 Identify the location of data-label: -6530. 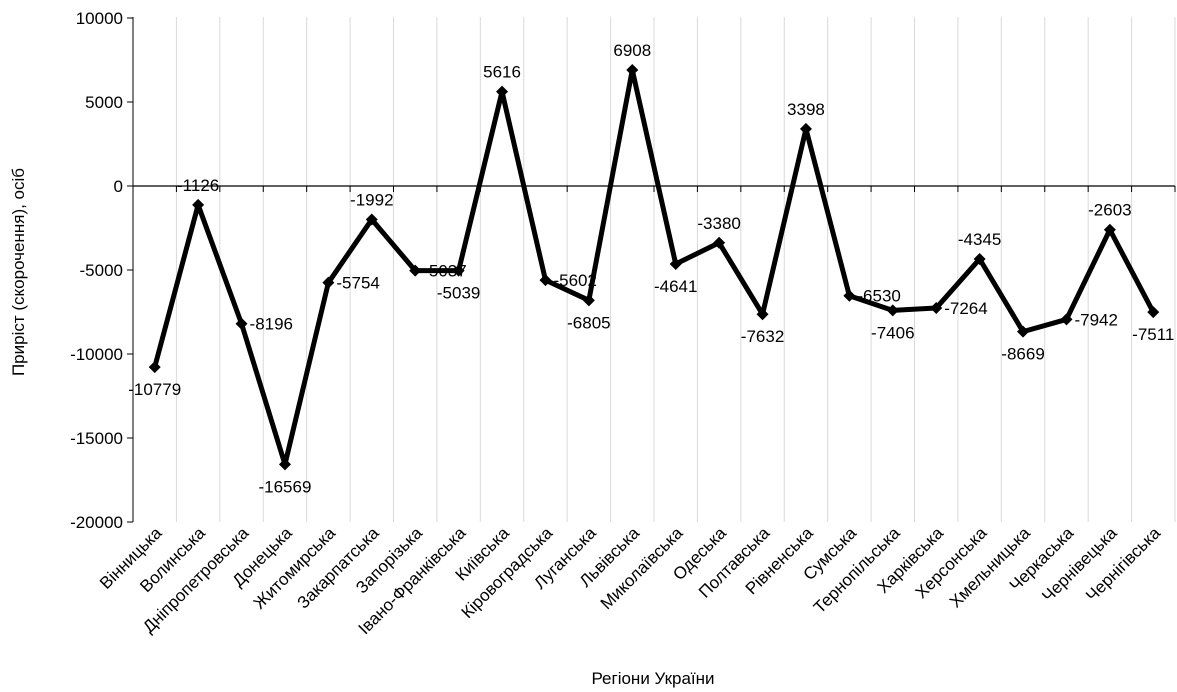
(878, 296).